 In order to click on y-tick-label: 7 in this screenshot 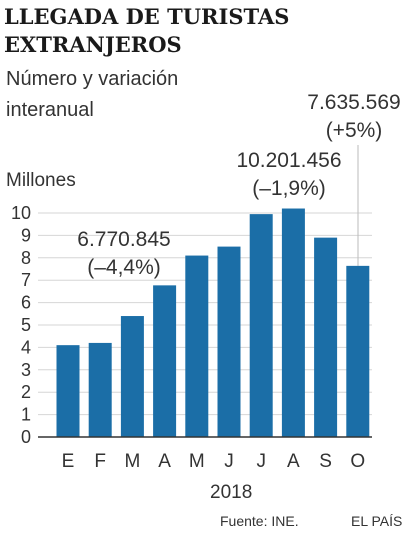, I will do `click(26, 280)`.